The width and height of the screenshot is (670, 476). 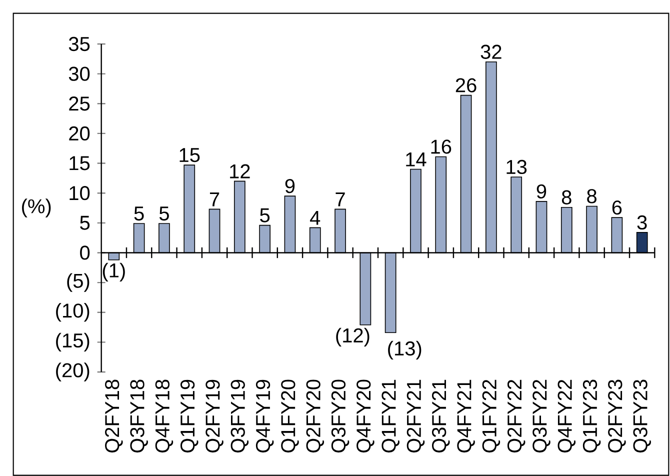 I want to click on y-tick-label: (15), so click(x=73, y=342).